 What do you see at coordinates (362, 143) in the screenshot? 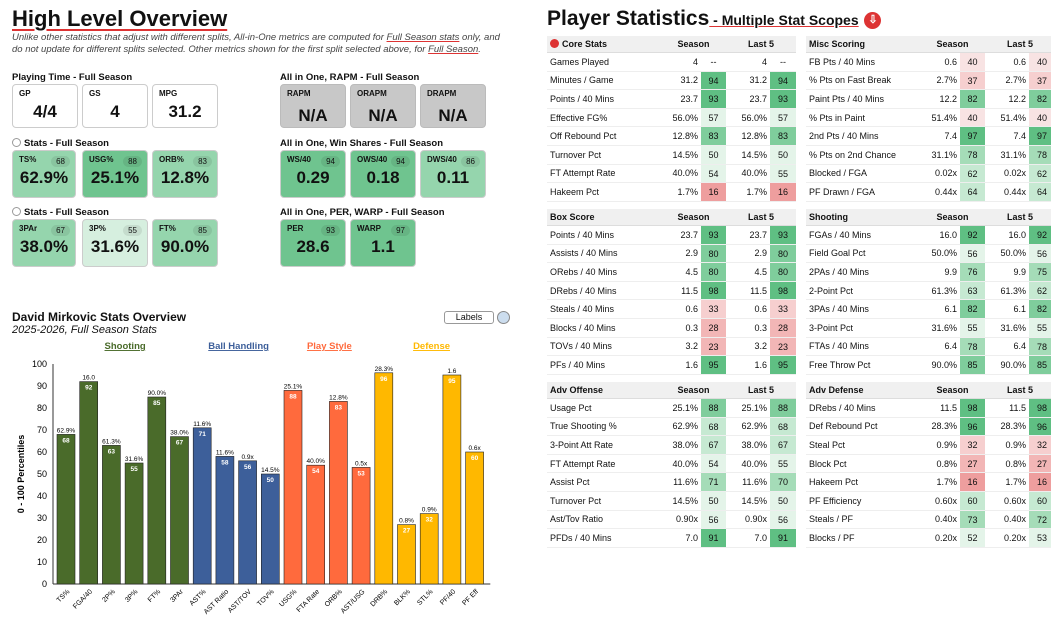
I see `section-win-shares: All in One, Win Shares - Full Season` at bounding box center [362, 143].